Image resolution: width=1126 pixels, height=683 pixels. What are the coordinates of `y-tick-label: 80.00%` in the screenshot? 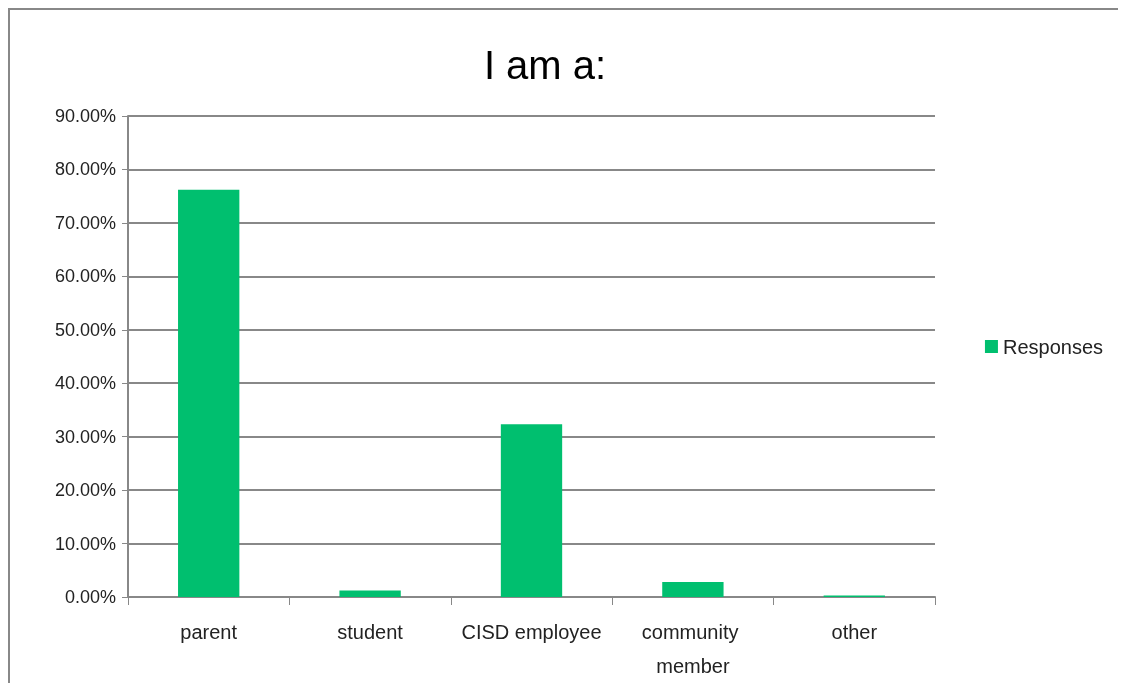 It's located at (85, 169).